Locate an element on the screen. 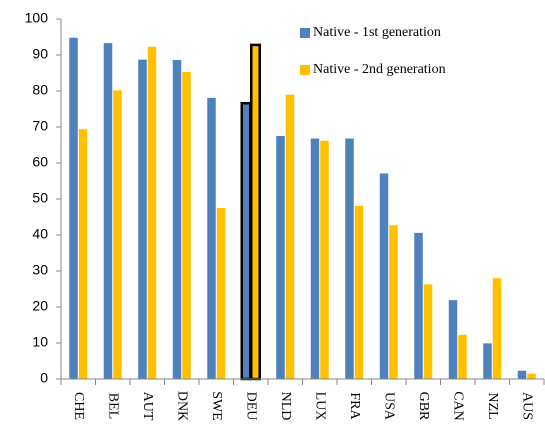 Image resolution: width=545 pixels, height=426 pixels. x-tick-label: GBR is located at coordinates (423, 406).